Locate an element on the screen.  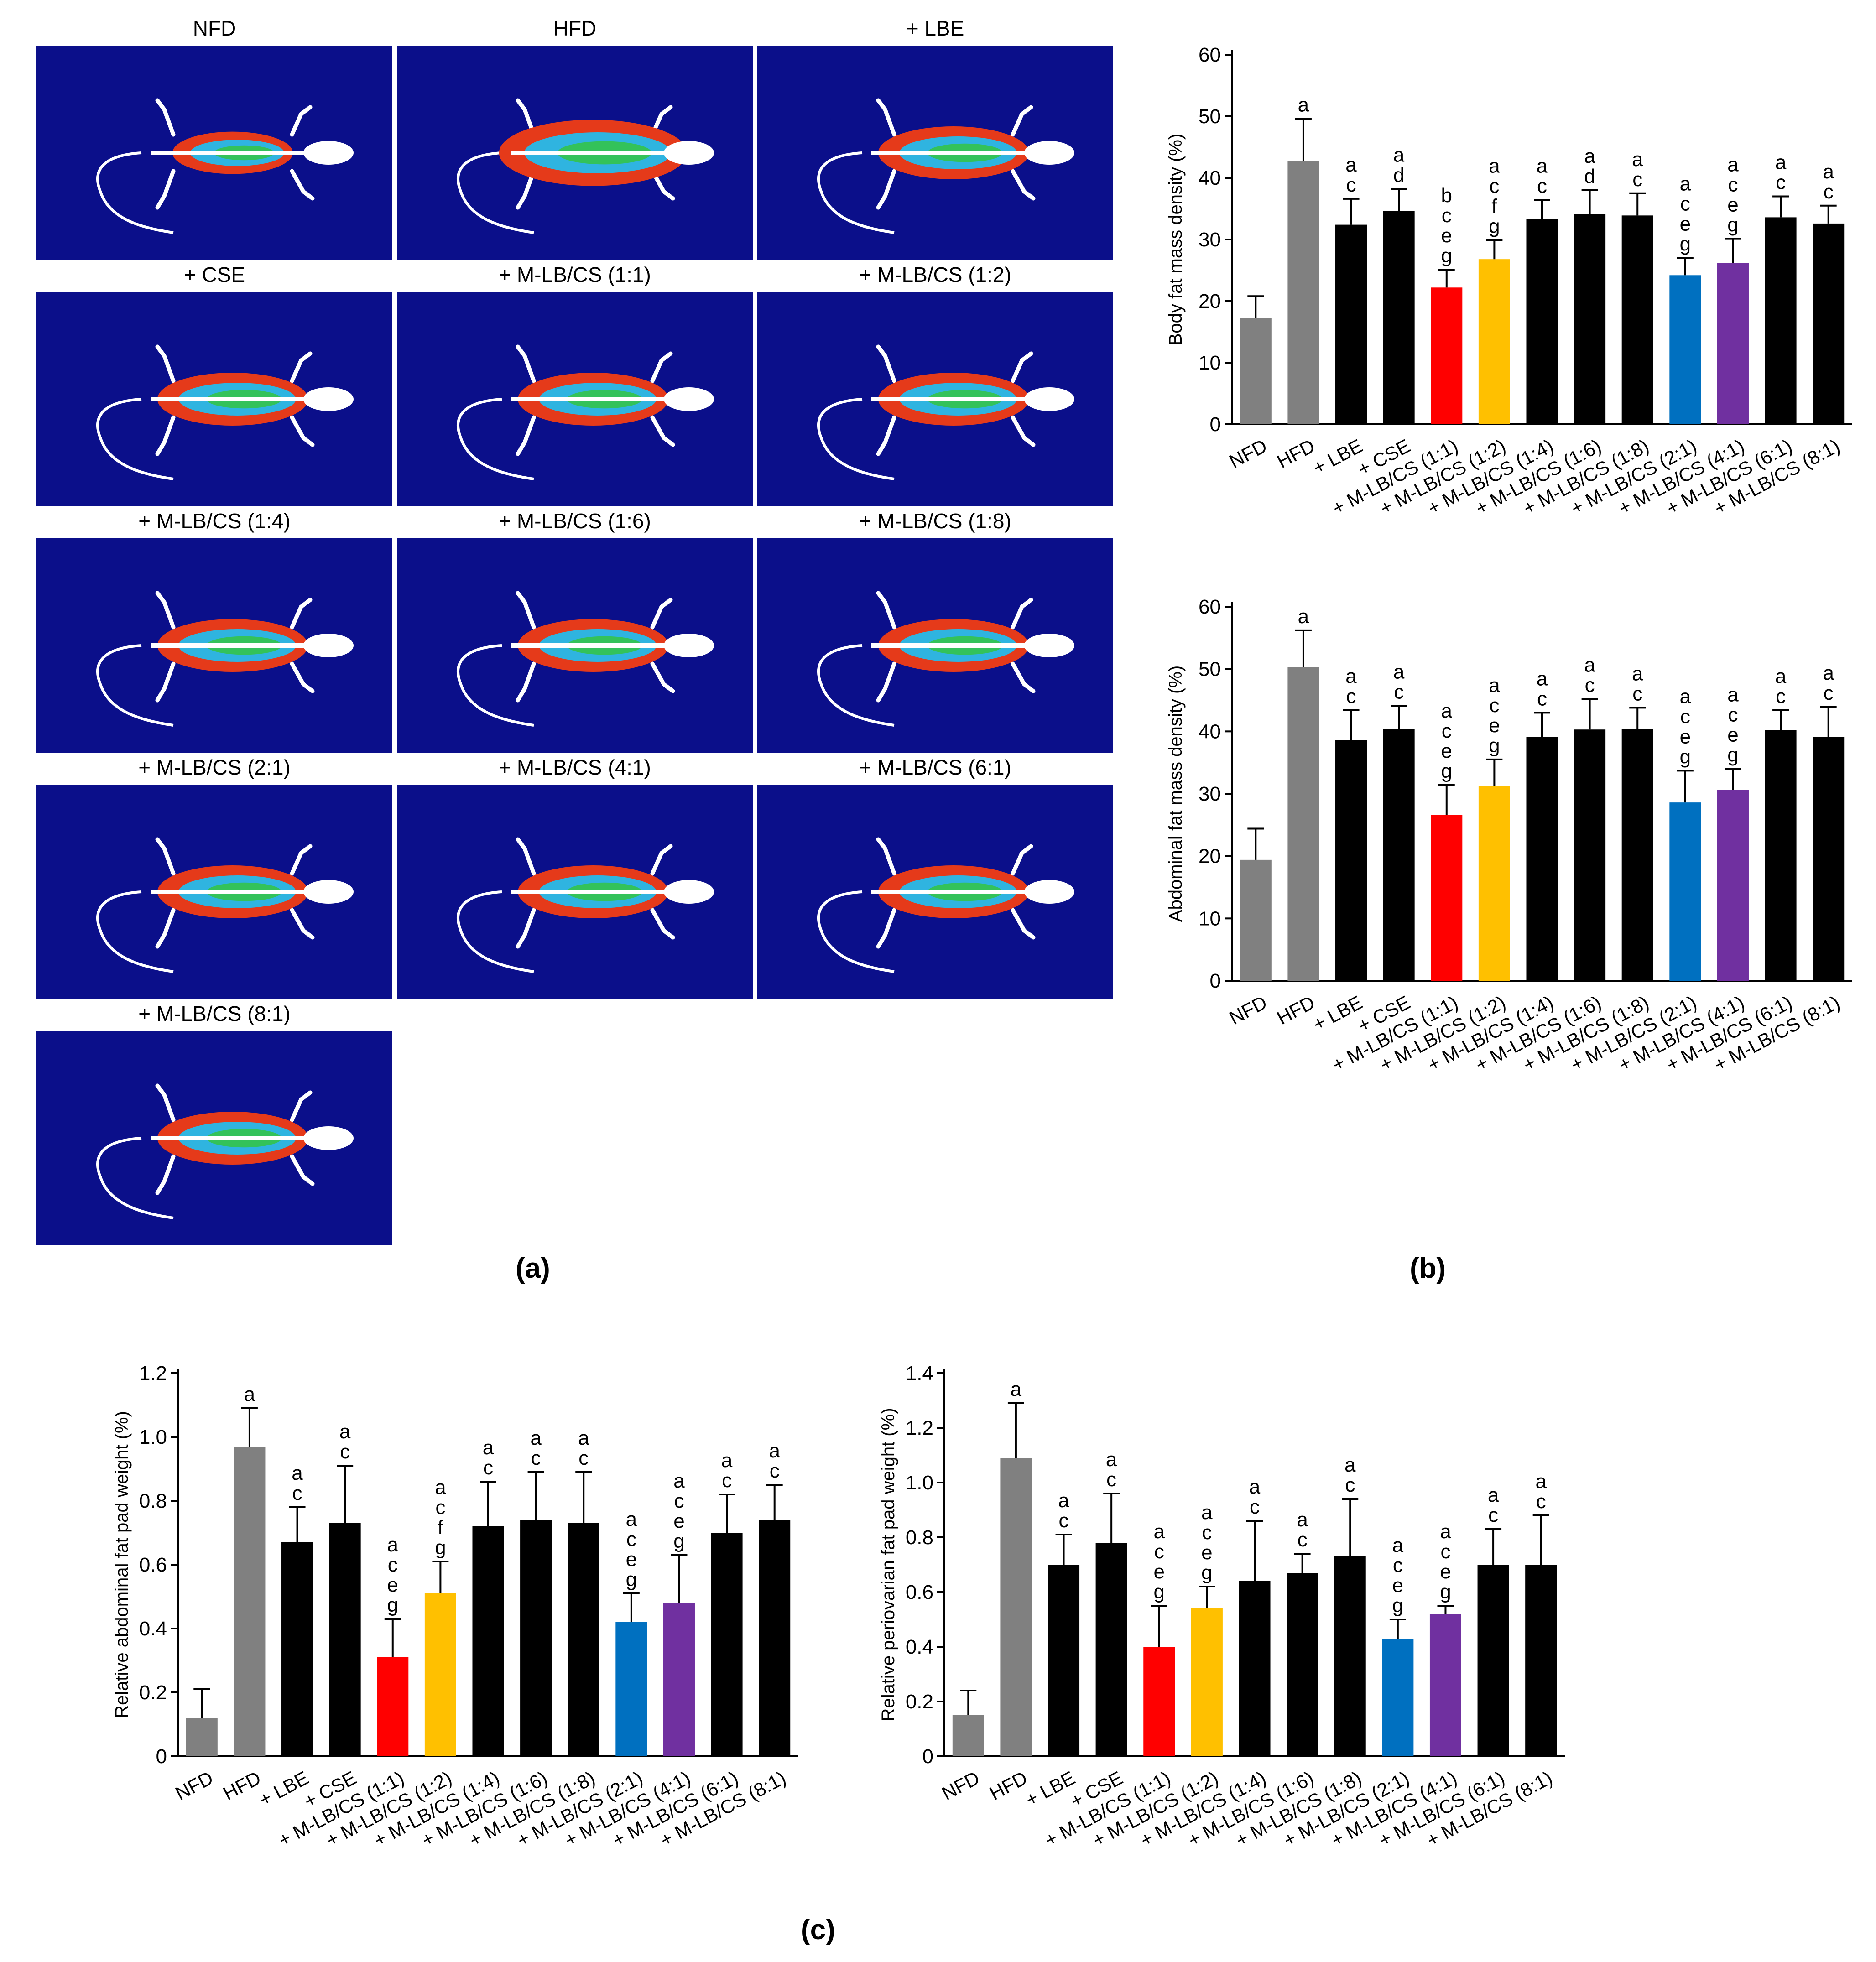
image-cell: + LBE is located at coordinates (935, 133).